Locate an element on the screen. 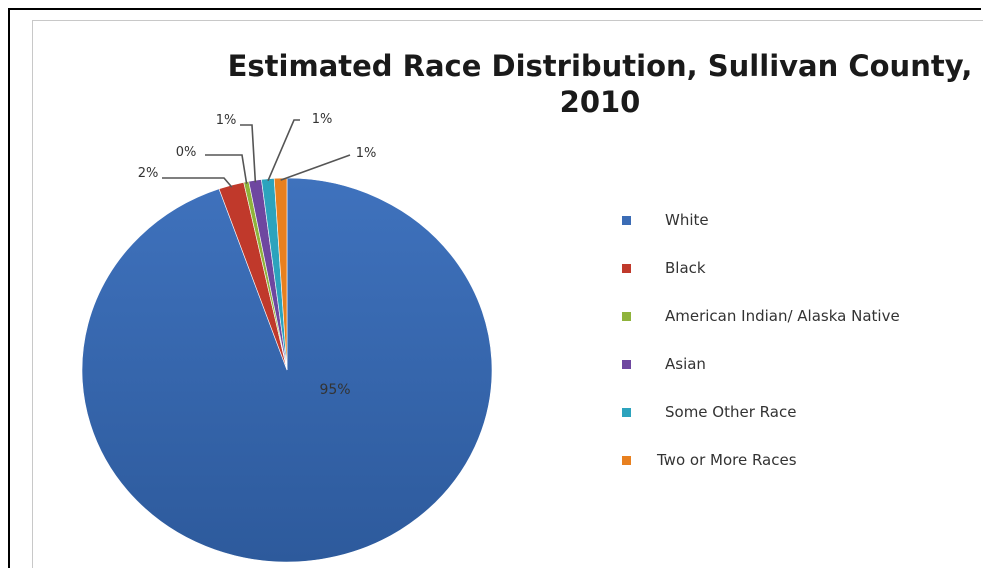  leader-line-two-or-more-races is located at coordinates (315, 167).